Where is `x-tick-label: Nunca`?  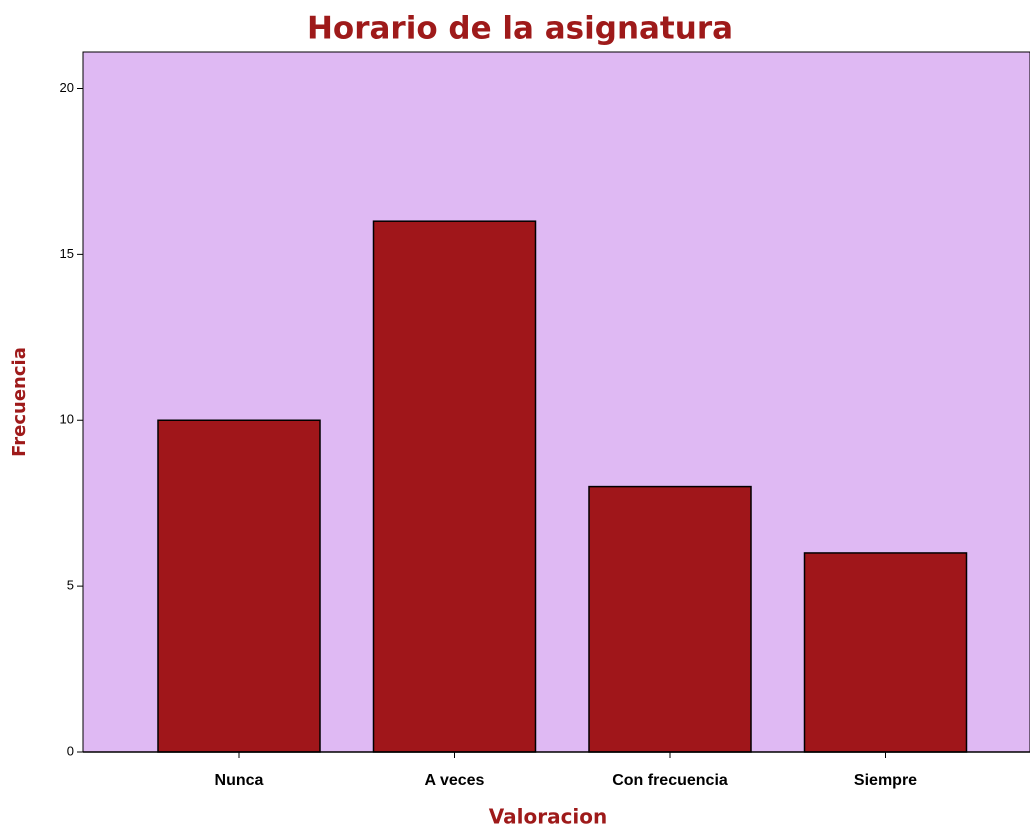 x-tick-label: Nunca is located at coordinates (239, 780).